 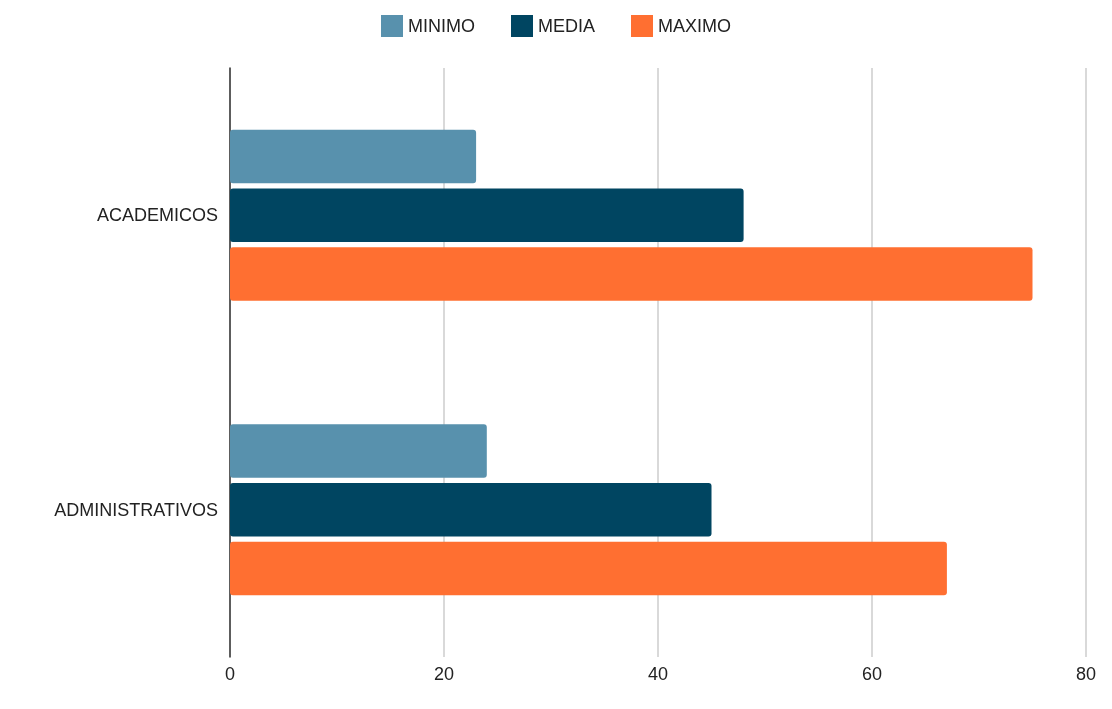 I want to click on legend-label: MAXIMO, so click(x=695, y=26).